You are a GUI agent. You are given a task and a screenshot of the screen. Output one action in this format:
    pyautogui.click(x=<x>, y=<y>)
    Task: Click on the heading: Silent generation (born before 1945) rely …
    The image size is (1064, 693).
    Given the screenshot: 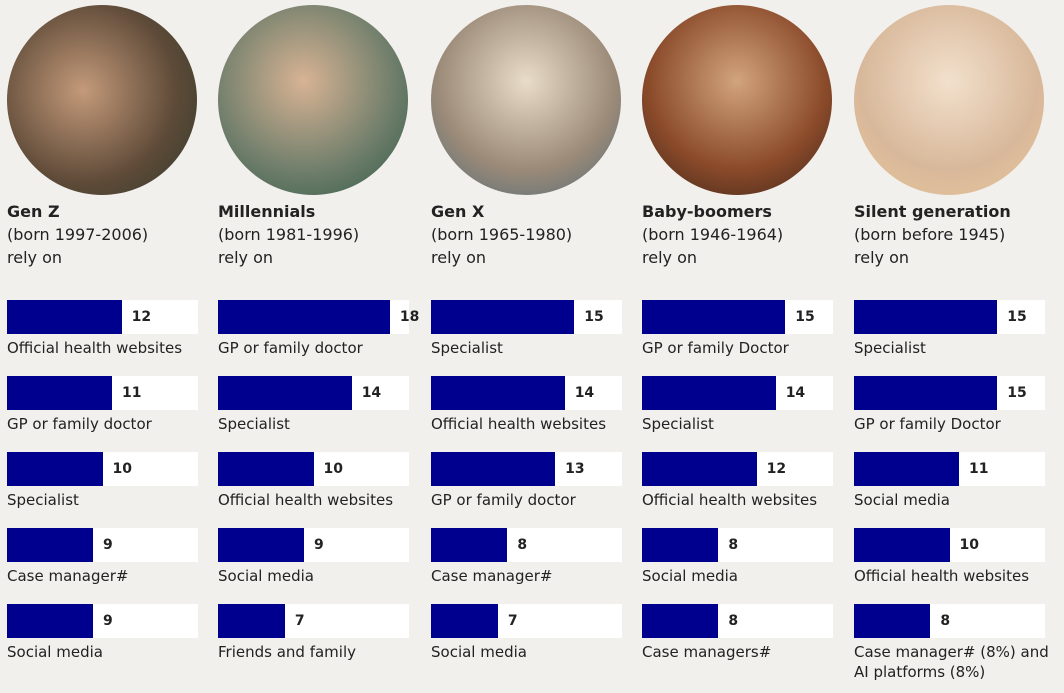 What is the action you would take?
    pyautogui.click(x=932, y=234)
    